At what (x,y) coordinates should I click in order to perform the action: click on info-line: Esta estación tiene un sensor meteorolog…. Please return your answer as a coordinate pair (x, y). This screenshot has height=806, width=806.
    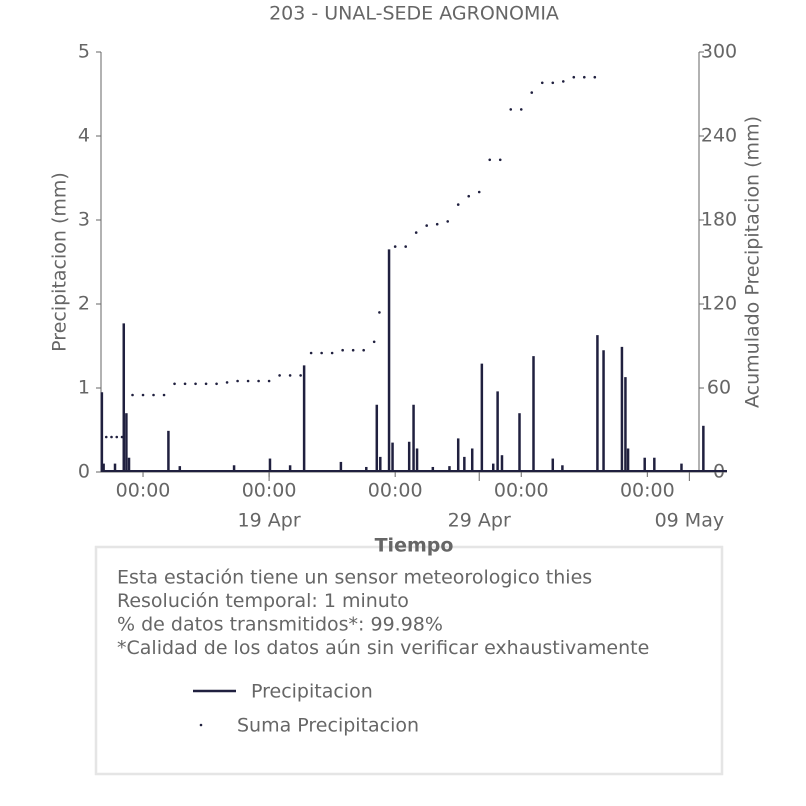
    Looking at the image, I should click on (354, 578).